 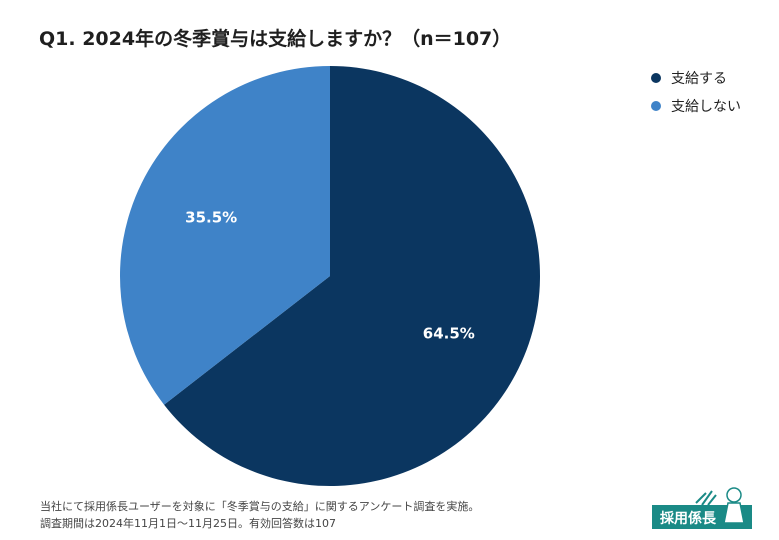 I want to click on legend-label-give: 支給する, so click(x=699, y=79).